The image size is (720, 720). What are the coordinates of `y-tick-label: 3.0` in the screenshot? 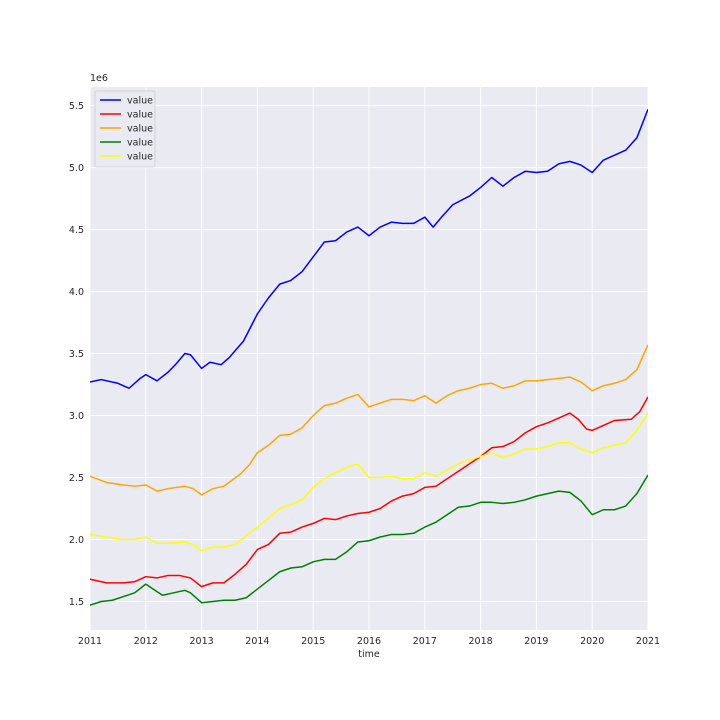 It's located at (76, 416).